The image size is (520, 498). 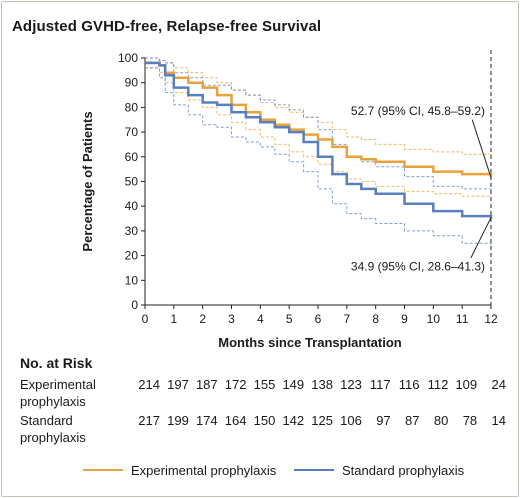 What do you see at coordinates (462, 319) in the screenshot?
I see `x-tick-label: 11` at bounding box center [462, 319].